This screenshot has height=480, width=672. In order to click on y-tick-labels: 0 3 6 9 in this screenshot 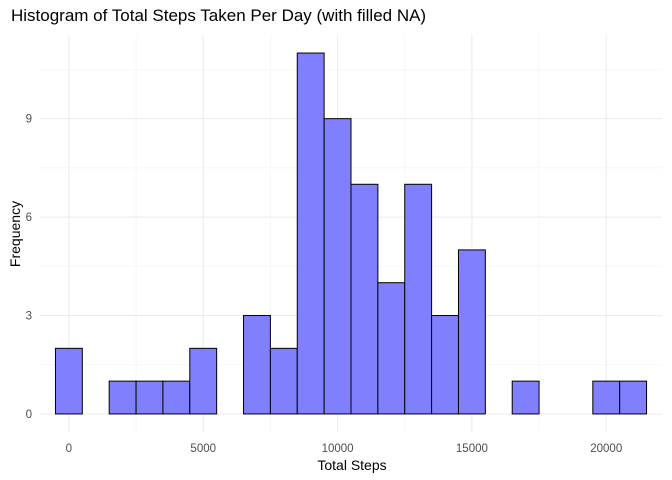, I will do `click(29, 267)`.